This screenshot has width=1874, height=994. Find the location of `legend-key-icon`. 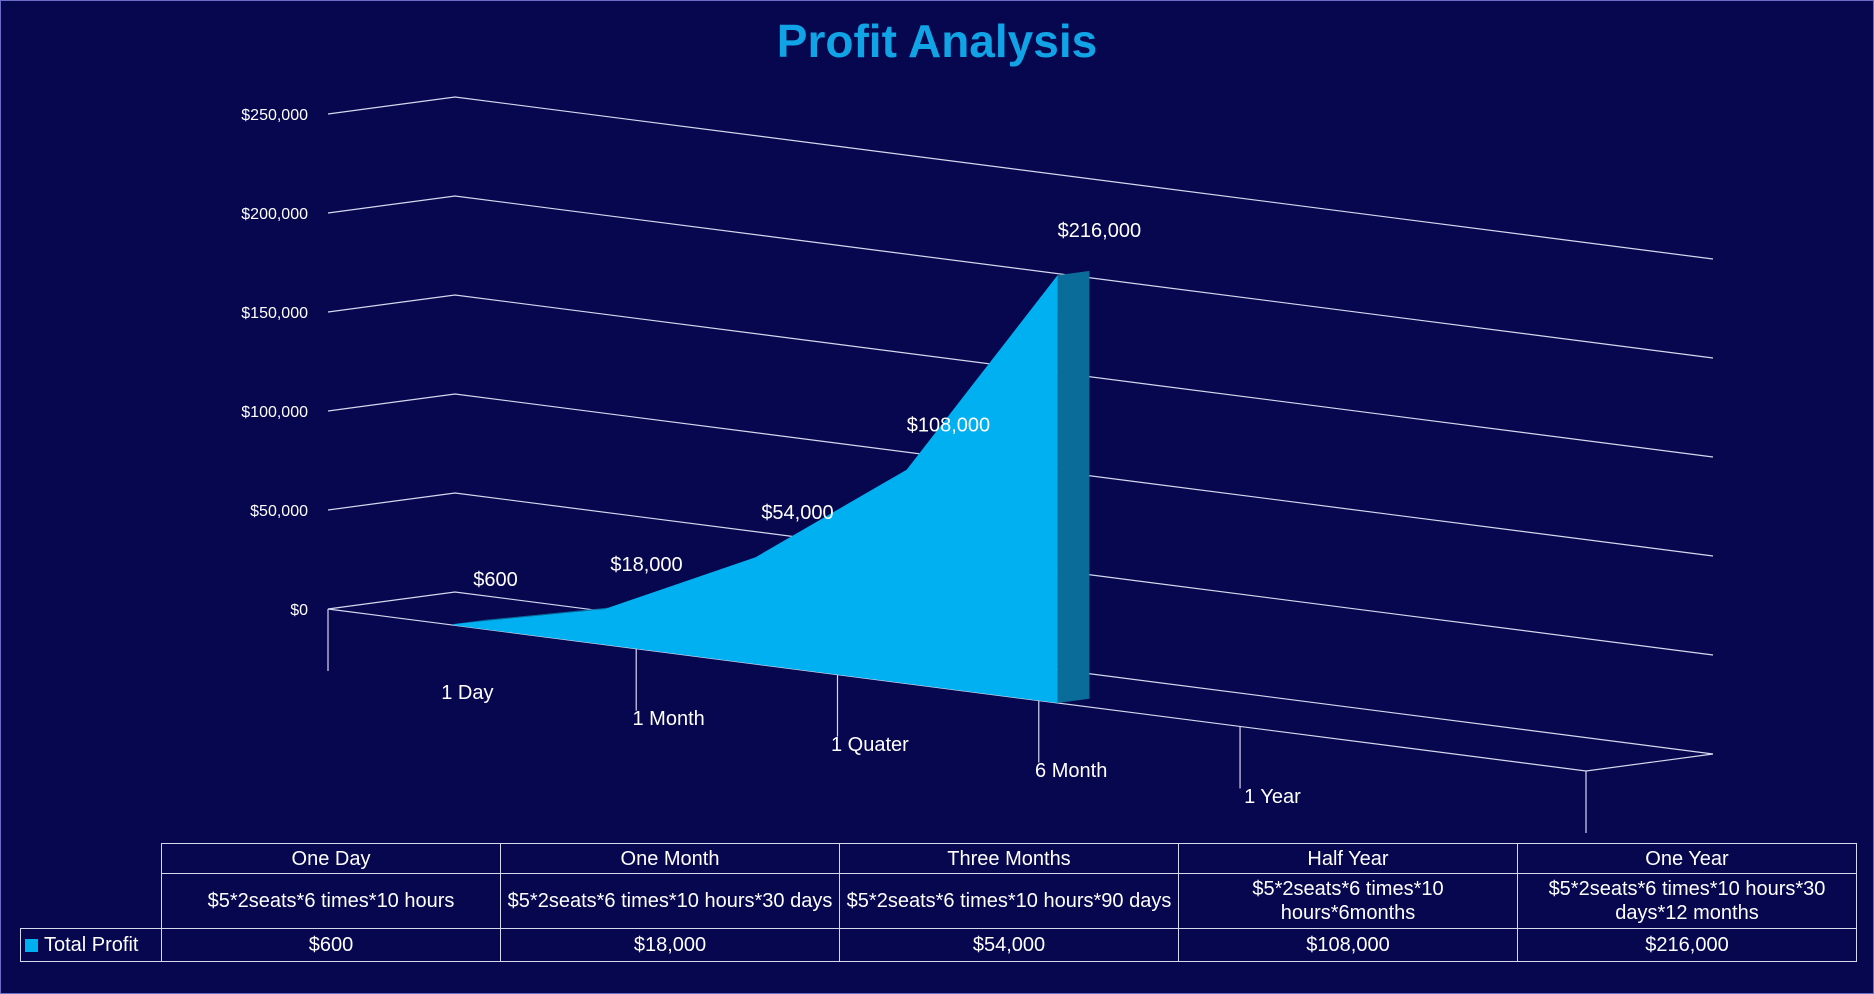

legend-key-icon is located at coordinates (31, 945).